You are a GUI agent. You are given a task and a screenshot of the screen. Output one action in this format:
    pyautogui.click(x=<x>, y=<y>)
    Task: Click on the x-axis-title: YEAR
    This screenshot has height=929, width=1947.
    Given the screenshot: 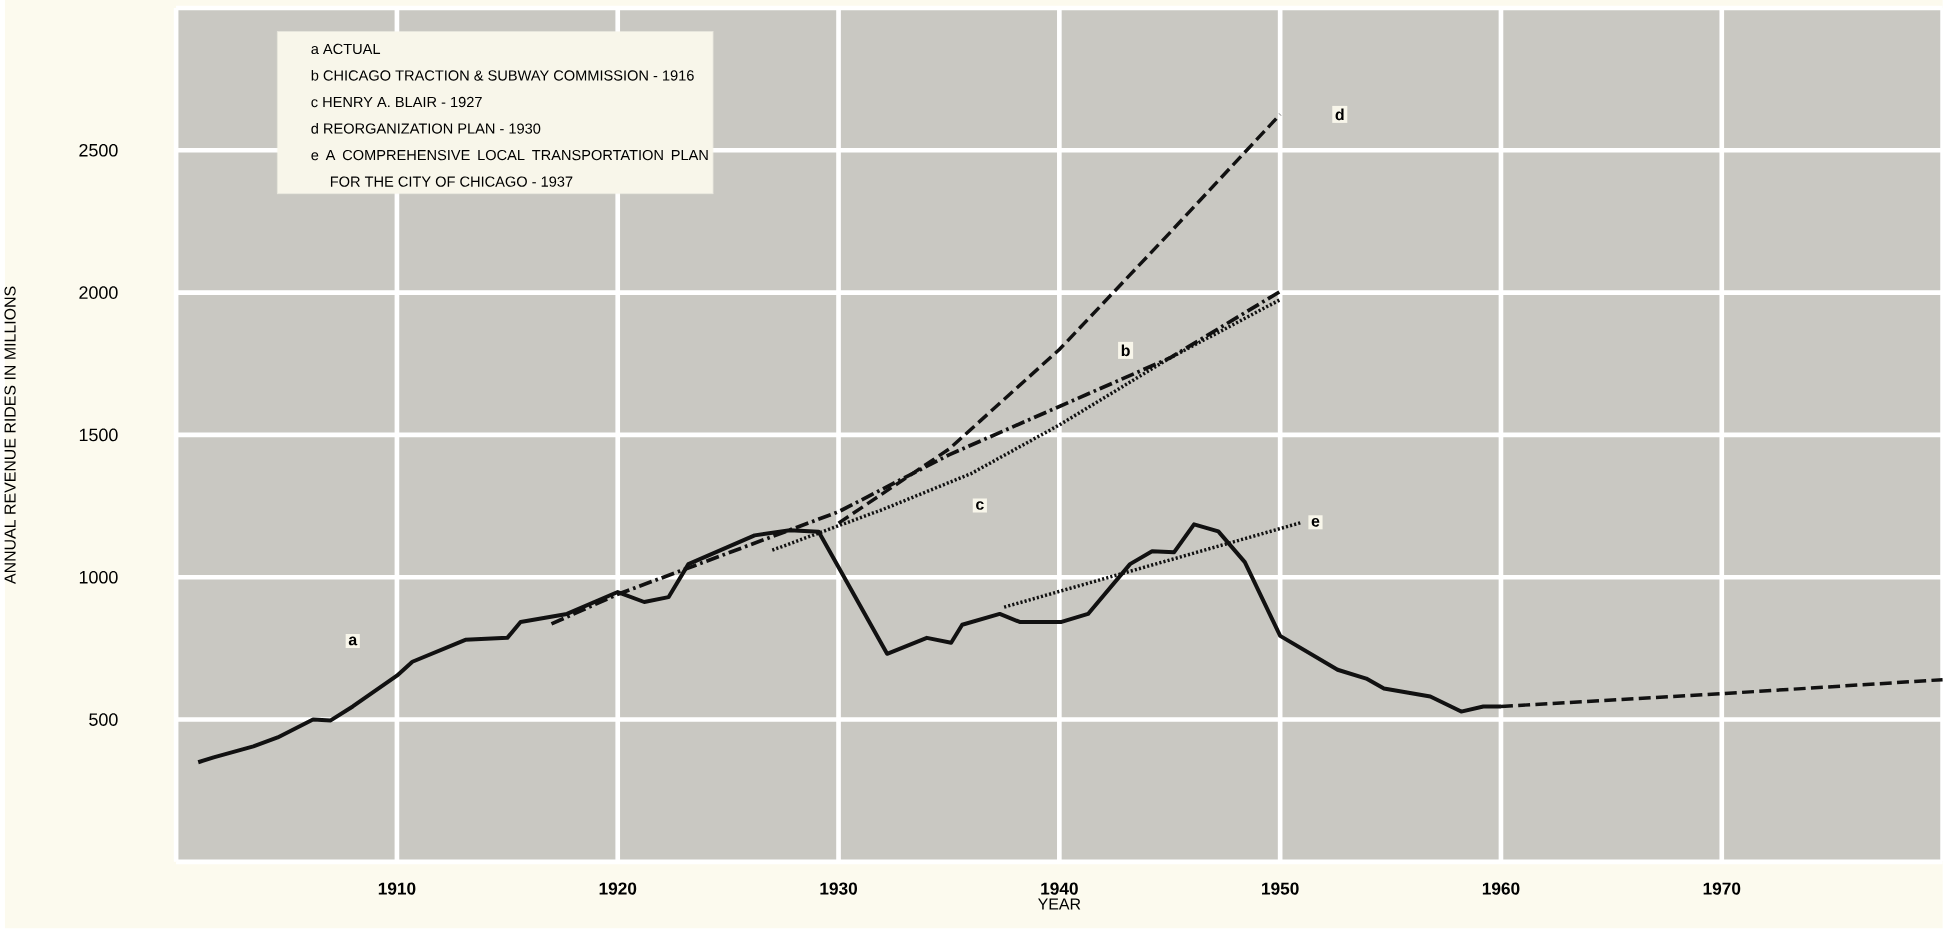 What is the action you would take?
    pyautogui.click(x=1059, y=904)
    